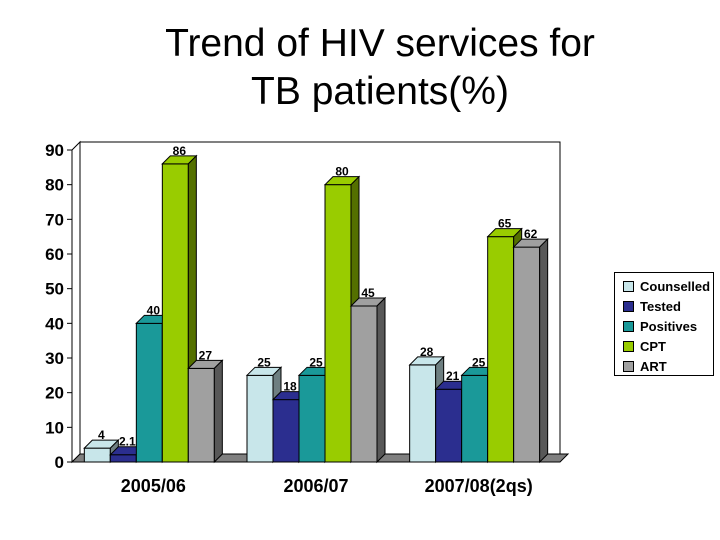 This screenshot has width=720, height=540. I want to click on data-label: 80, so click(342, 172).